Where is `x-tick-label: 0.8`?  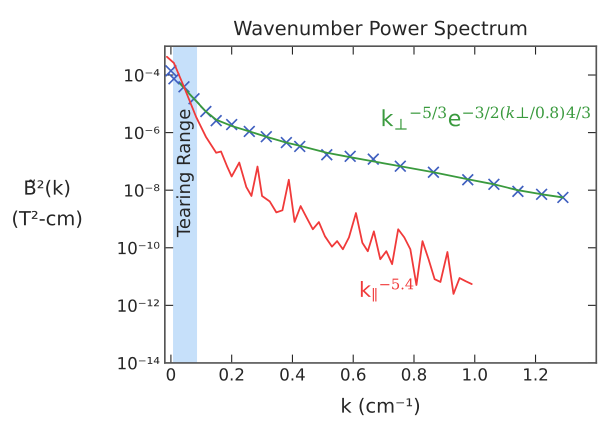
x-tick-label: 0.8 is located at coordinates (414, 374).